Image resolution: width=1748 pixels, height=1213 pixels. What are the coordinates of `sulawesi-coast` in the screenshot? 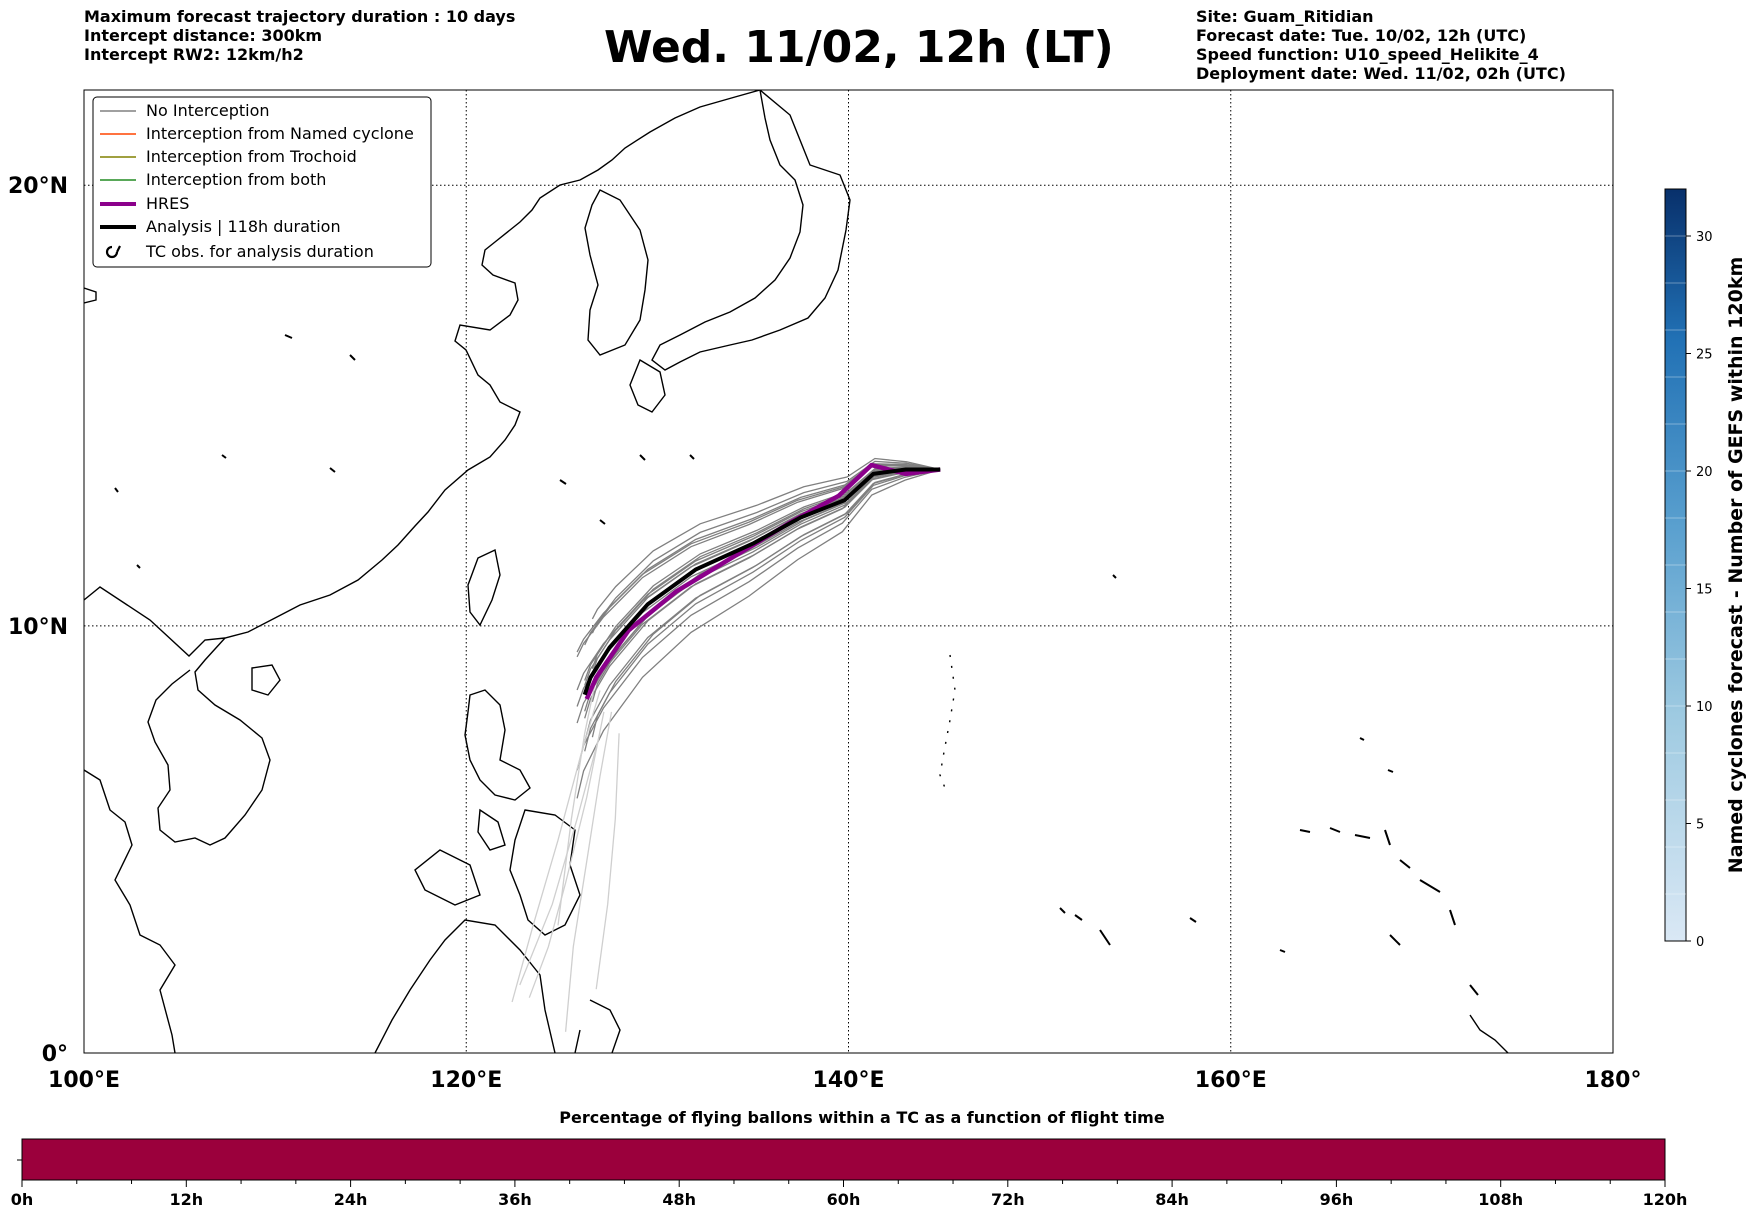 It's located at (597, 1026).